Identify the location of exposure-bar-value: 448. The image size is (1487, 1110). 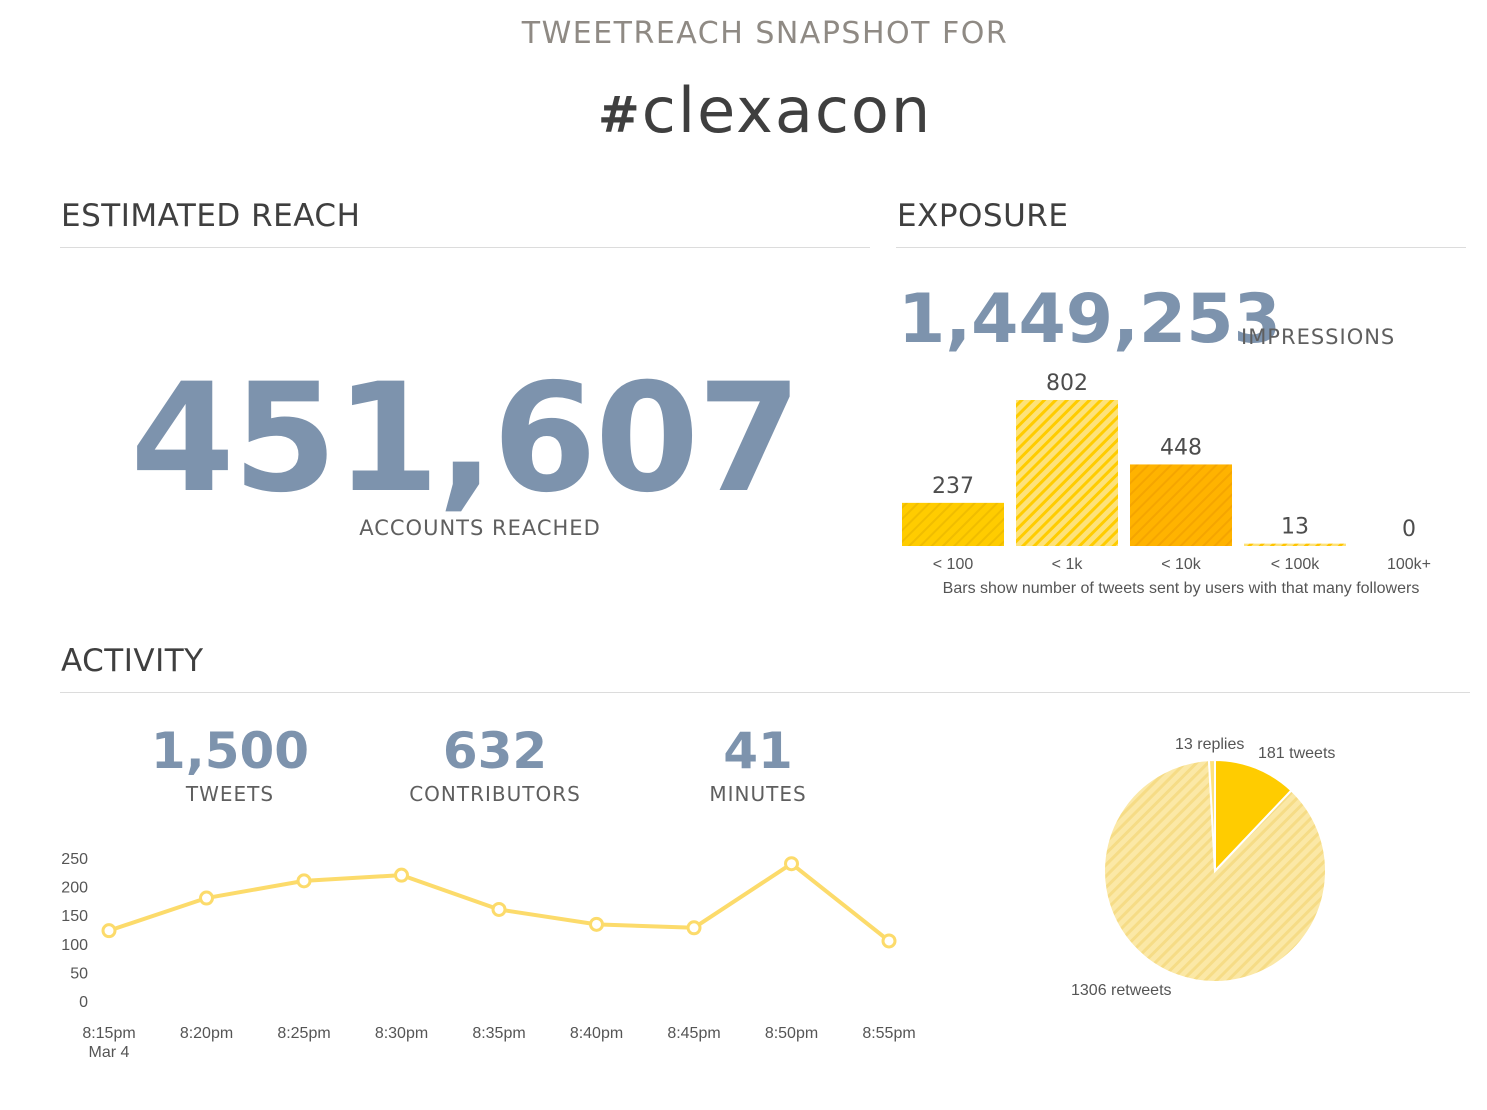
(1181, 447).